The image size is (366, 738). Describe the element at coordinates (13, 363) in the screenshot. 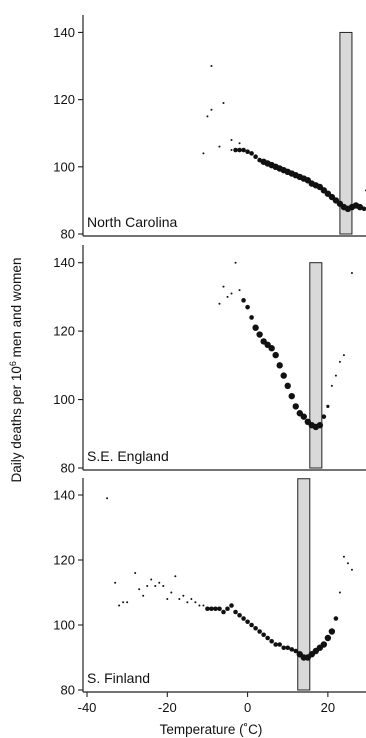

I see `y-axis-title-superscript: 6` at that location.